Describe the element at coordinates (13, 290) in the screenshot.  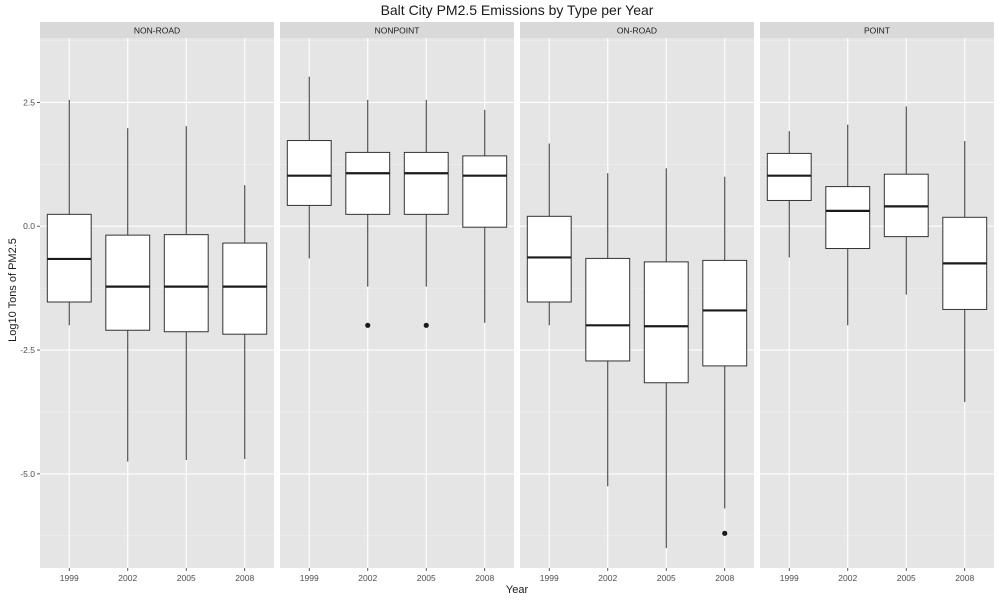
I see `y-axis-title: Log10 Tons of PM2.5` at that location.